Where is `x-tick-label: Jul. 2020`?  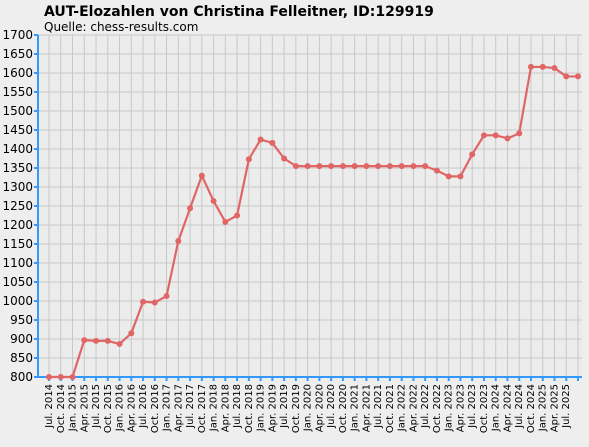
x-tick-label: Jul. 2020 is located at coordinates (331, 406).